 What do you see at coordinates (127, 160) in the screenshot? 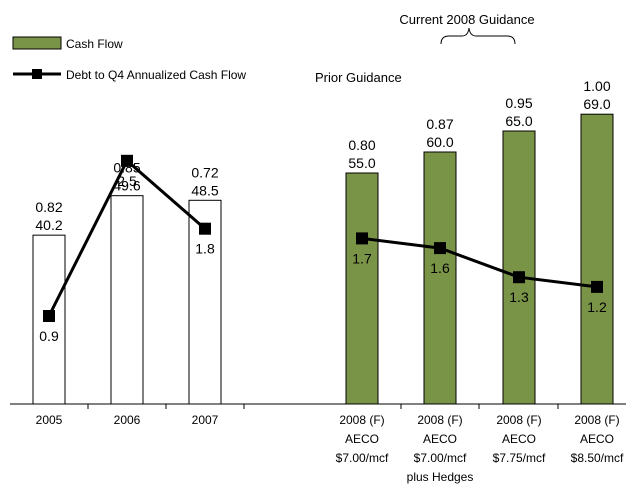
I see `debt-point-2006` at bounding box center [127, 160].